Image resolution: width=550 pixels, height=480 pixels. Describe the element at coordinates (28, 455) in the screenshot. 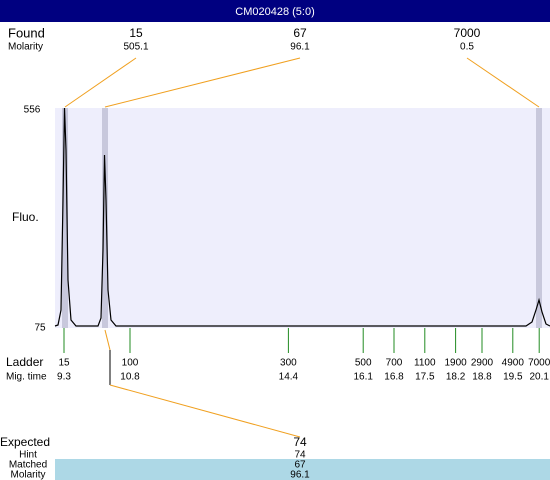

I see `hint-label: Hint` at that location.